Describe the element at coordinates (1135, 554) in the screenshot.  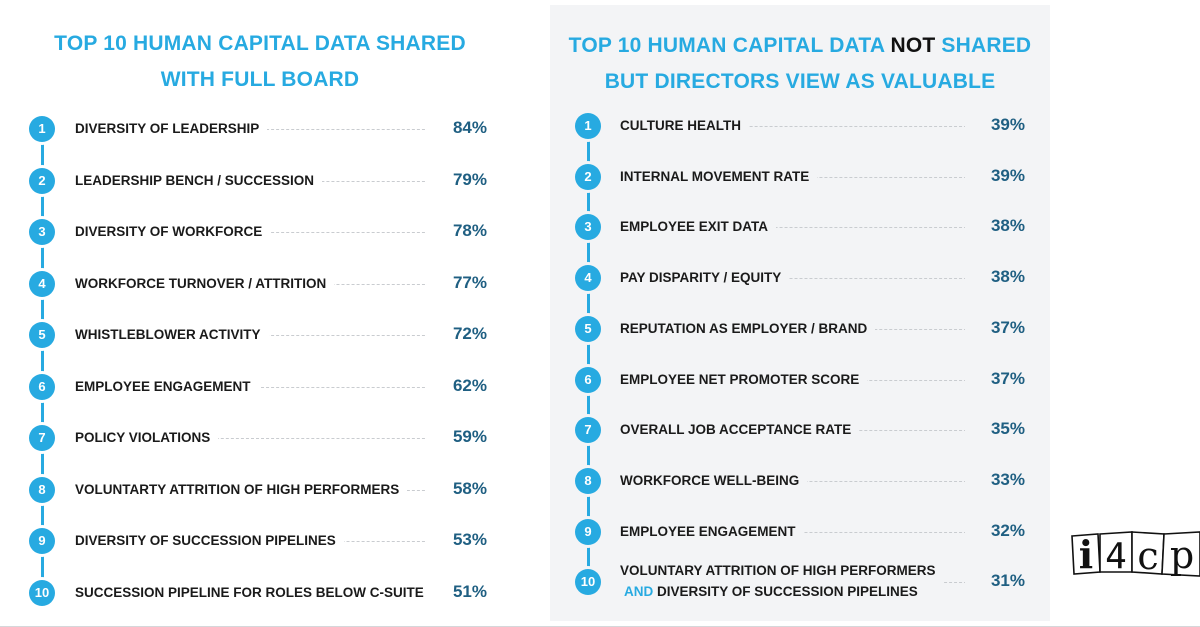
I see `i4cp-logo: i 4 c p` at that location.